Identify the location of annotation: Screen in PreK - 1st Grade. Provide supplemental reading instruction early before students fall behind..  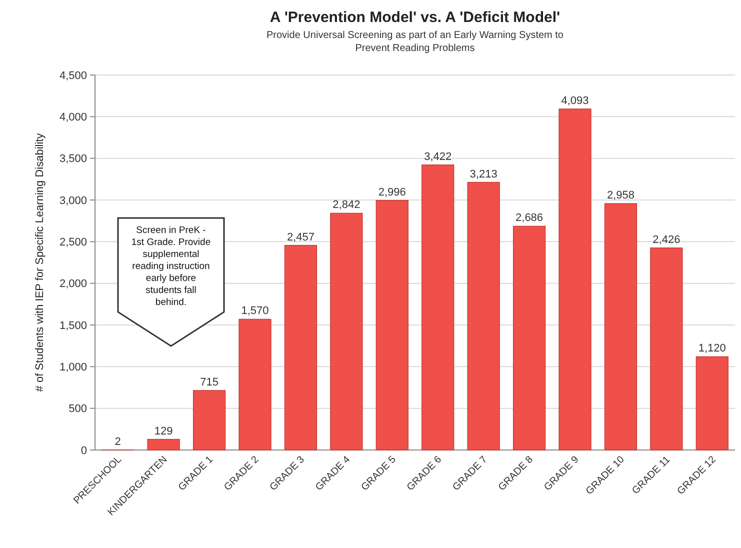
(171, 266).